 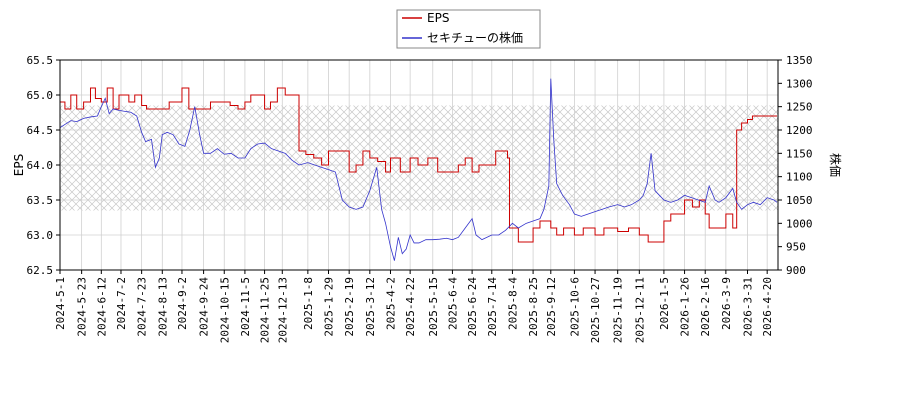 I want to click on x-tick-label: 2024-11-25, so click(x=265, y=310).